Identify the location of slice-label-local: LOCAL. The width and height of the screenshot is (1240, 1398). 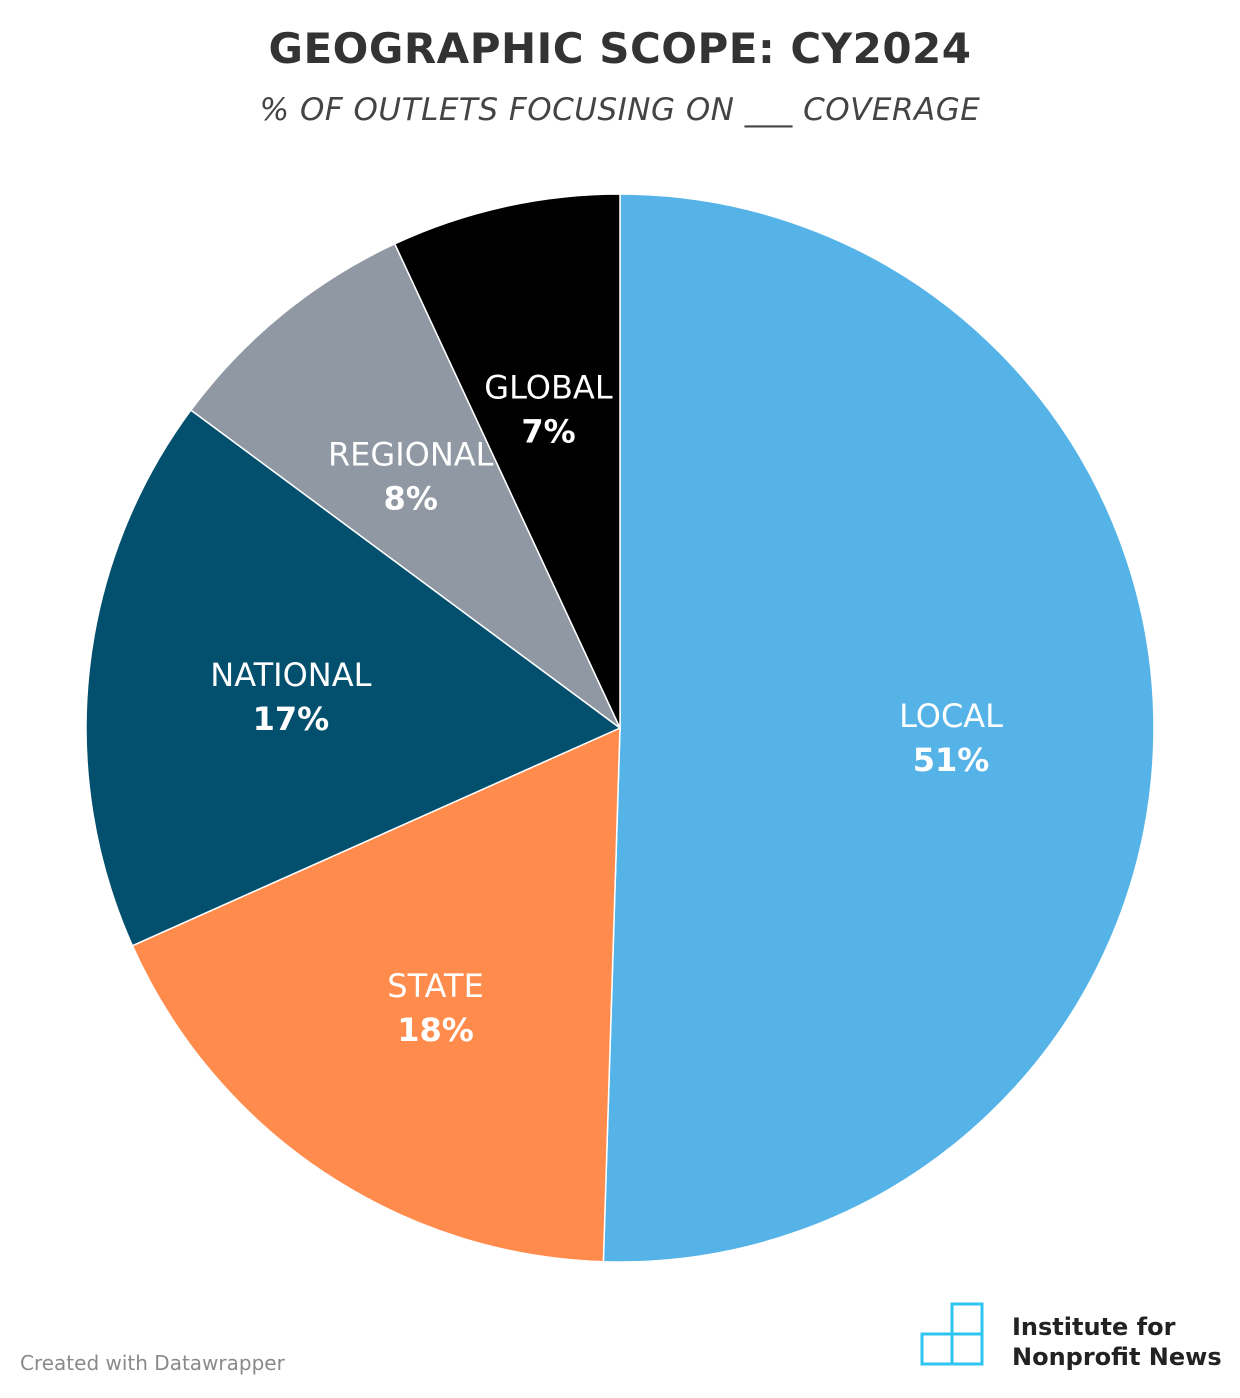
(951, 716).